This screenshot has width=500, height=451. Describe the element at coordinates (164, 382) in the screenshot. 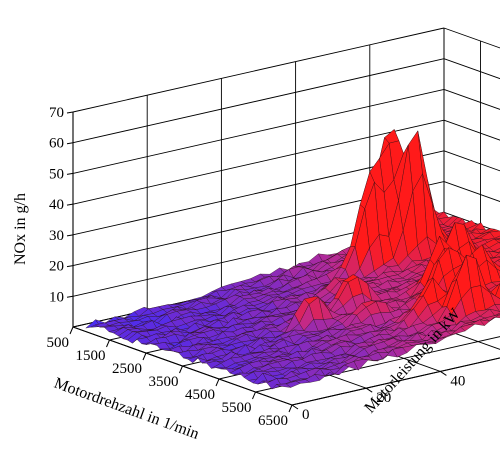

I see `x-tick-label: 3500` at that location.